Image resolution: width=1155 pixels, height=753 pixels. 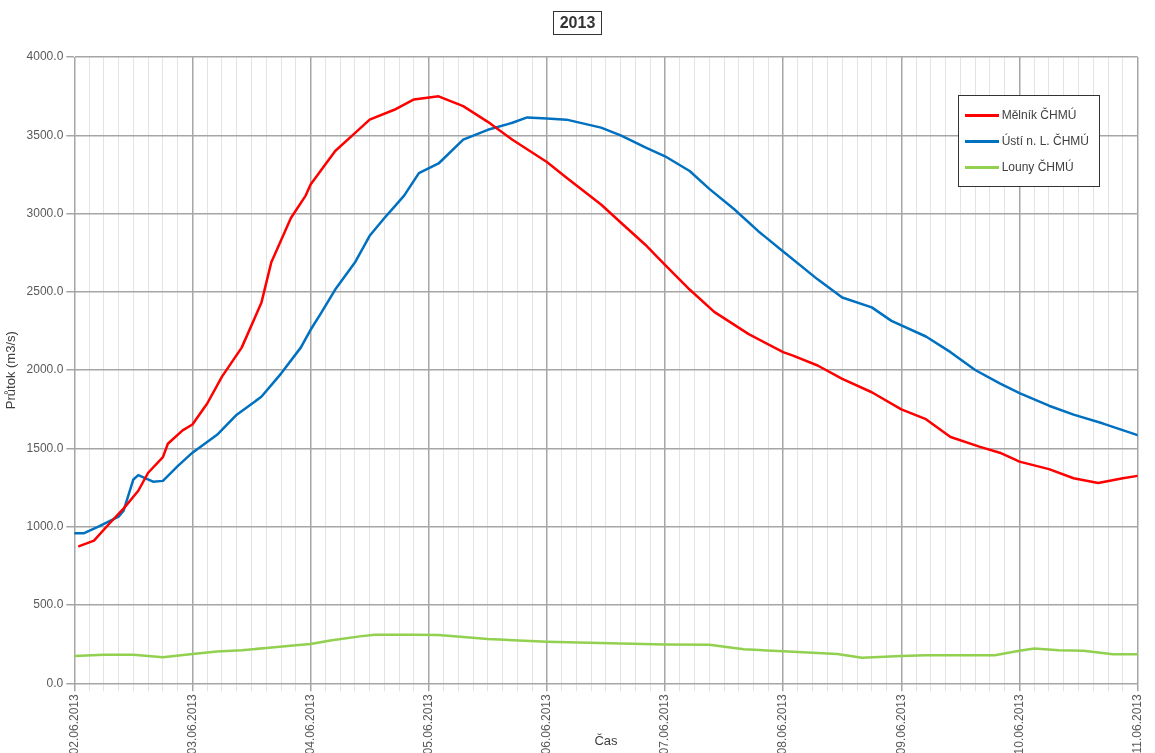 What do you see at coordinates (45, 369) in the screenshot?
I see `y-tick-label: 2000.0` at bounding box center [45, 369].